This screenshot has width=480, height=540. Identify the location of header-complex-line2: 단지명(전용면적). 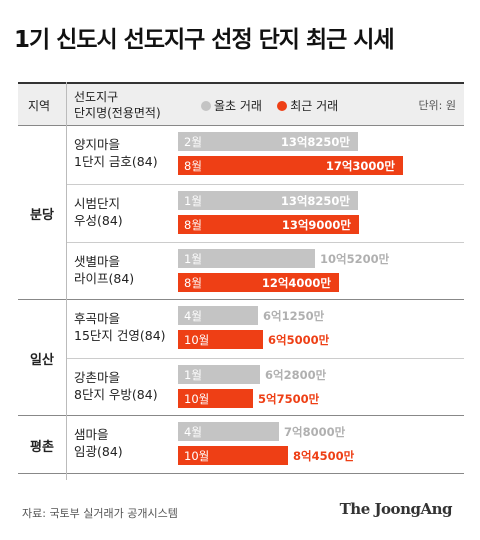
(117, 113).